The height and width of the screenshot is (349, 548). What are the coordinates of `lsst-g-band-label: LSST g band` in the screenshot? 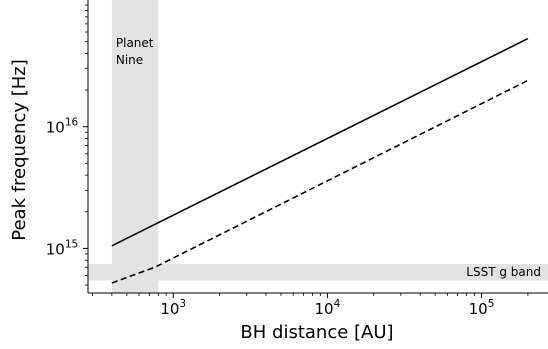 It's located at (503, 272).